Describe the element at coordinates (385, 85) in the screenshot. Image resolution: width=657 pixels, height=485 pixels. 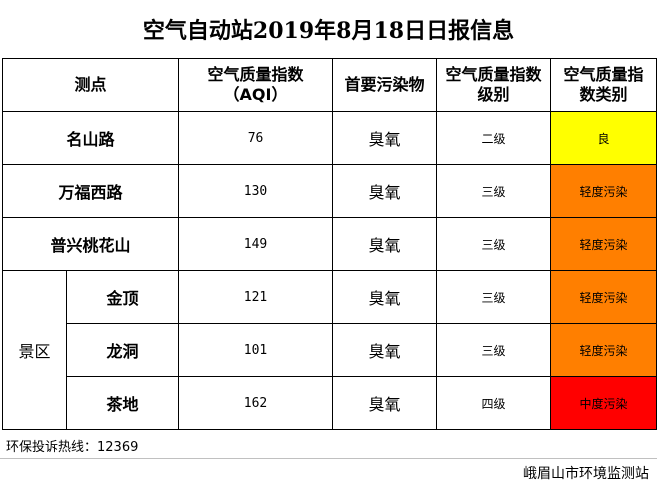
I see `header-pollutant: 首要污染物` at that location.